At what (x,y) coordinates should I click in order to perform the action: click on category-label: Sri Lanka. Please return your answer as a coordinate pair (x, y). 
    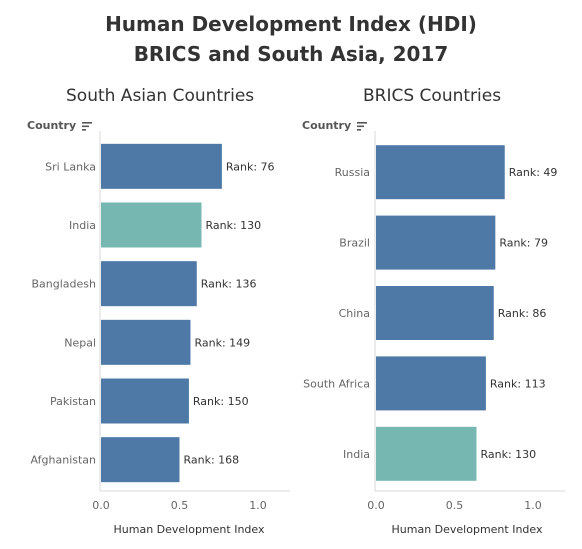
    Looking at the image, I should click on (70, 166).